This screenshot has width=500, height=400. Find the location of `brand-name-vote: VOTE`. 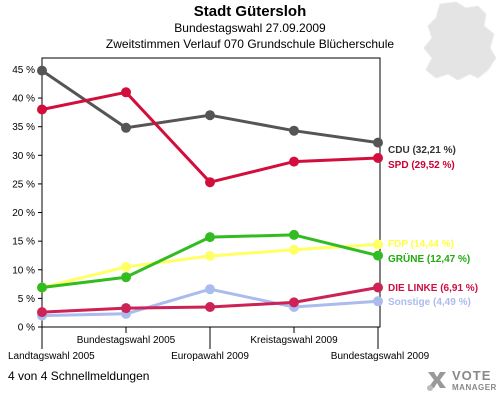

brand-name-vote: VOTE is located at coordinates (472, 375).